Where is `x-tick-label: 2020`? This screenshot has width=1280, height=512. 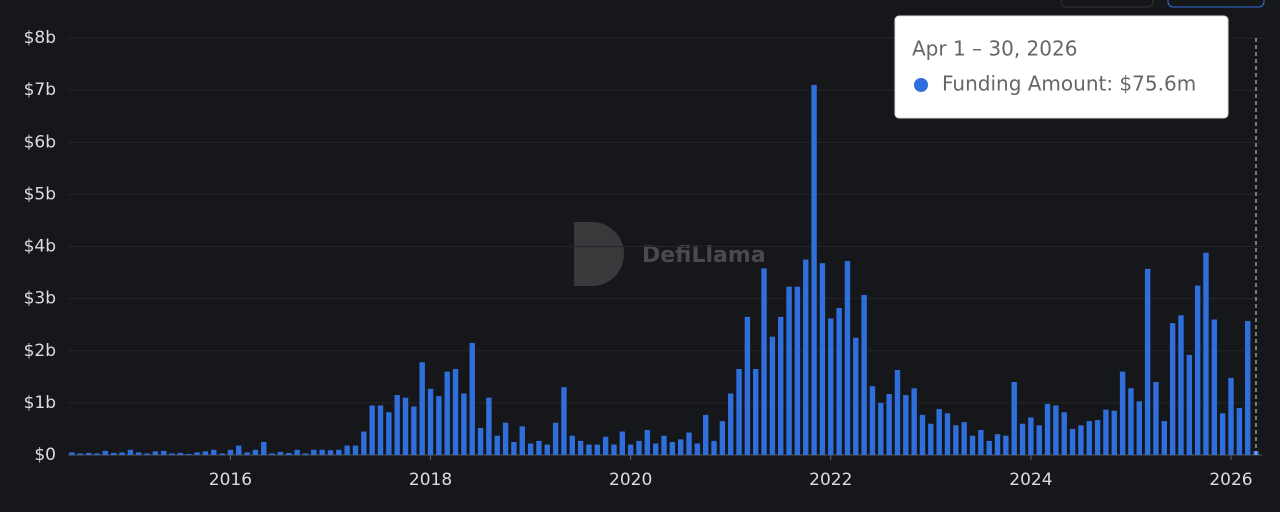 x-tick-label: 2020 is located at coordinates (630, 480).